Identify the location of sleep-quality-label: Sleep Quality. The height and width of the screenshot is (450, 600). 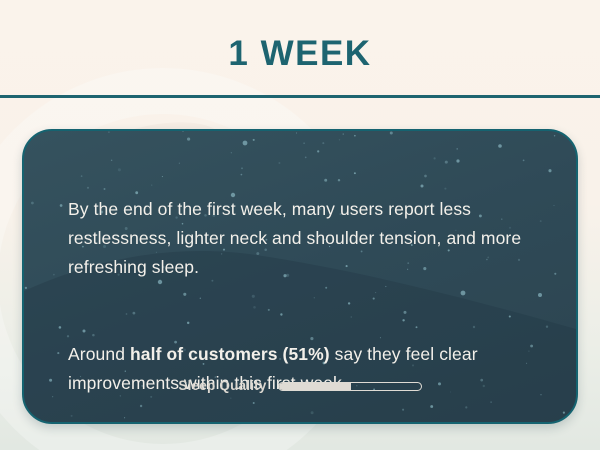
(222, 385).